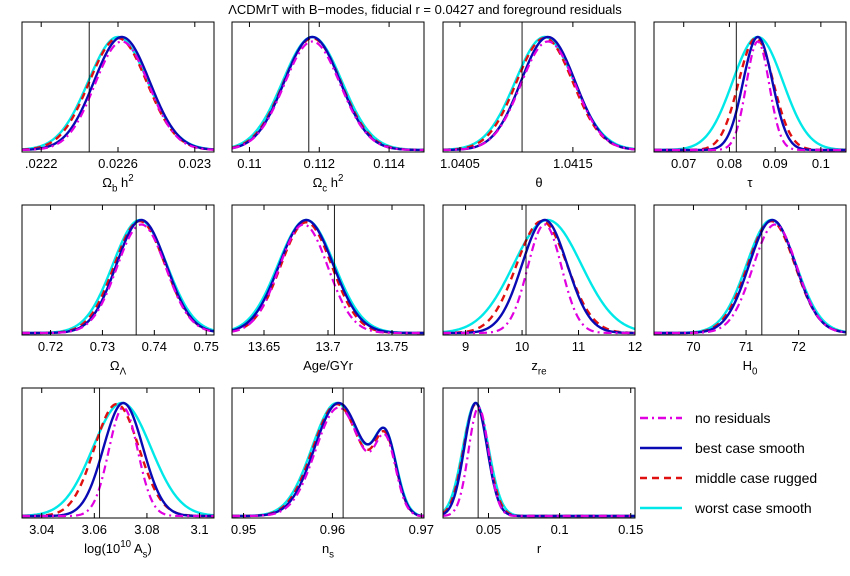  I want to click on panel-8: 70 71 72 H0, so click(750, 291).